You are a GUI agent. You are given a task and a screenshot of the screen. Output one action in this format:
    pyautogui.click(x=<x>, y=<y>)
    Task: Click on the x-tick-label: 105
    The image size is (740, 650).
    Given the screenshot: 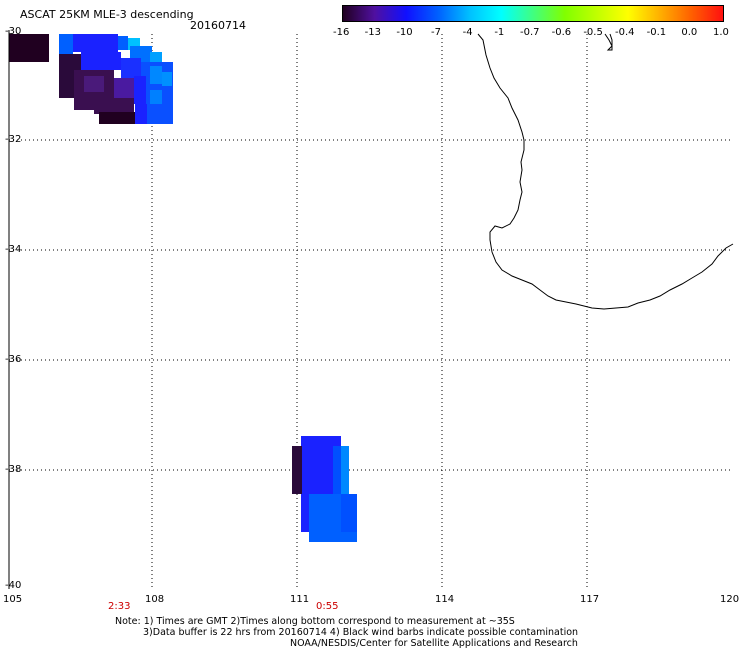 What is the action you would take?
    pyautogui.click(x=13, y=599)
    